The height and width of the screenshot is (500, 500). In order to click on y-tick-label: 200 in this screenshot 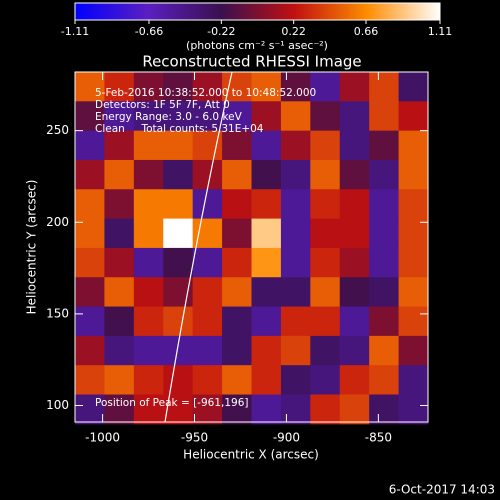, I will do `click(57, 222)`.